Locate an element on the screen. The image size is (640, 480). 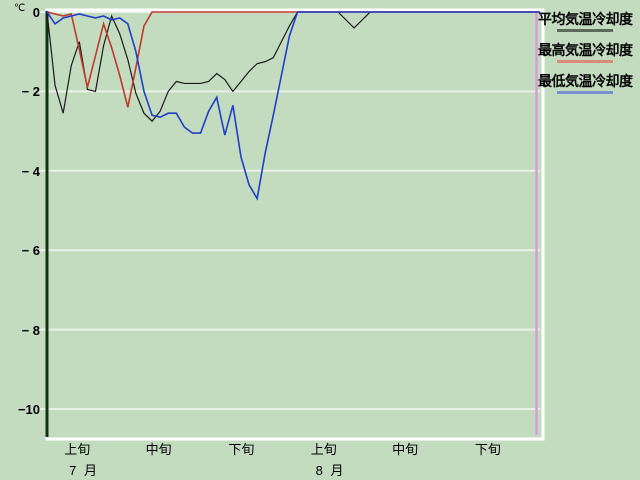
x-tick-label-0: 上旬 is located at coordinates (77, 449).